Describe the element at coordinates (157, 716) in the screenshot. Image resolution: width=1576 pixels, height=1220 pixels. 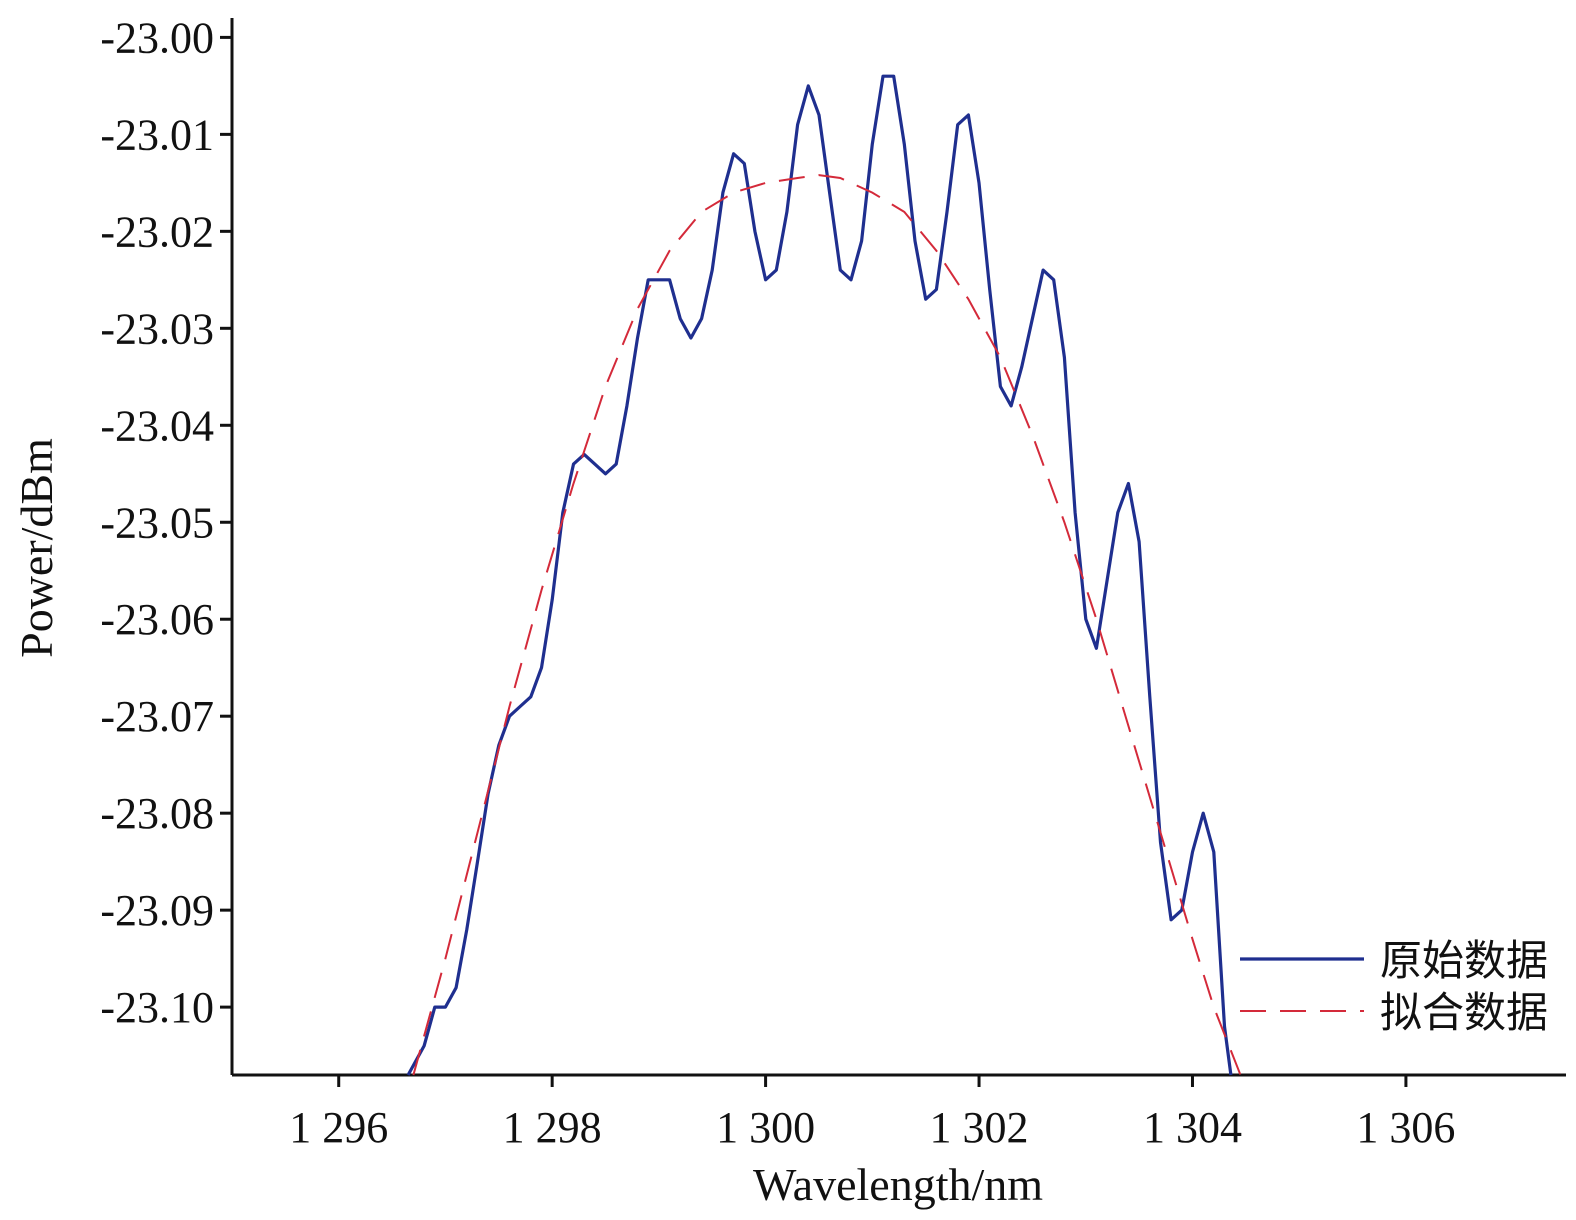
I see `y-tick-label: -23.07` at that location.